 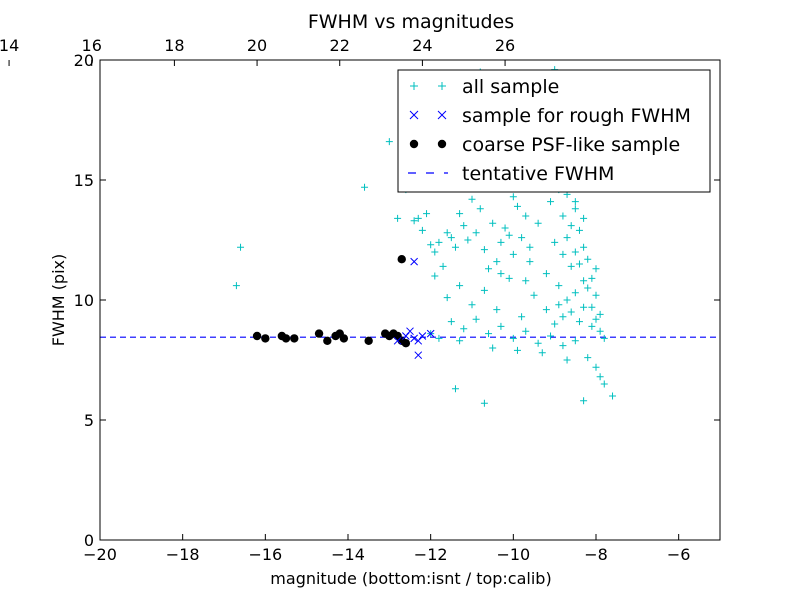 I want to click on top-axis: 14 16 18 20 22 24 26, so click(x=257, y=51).